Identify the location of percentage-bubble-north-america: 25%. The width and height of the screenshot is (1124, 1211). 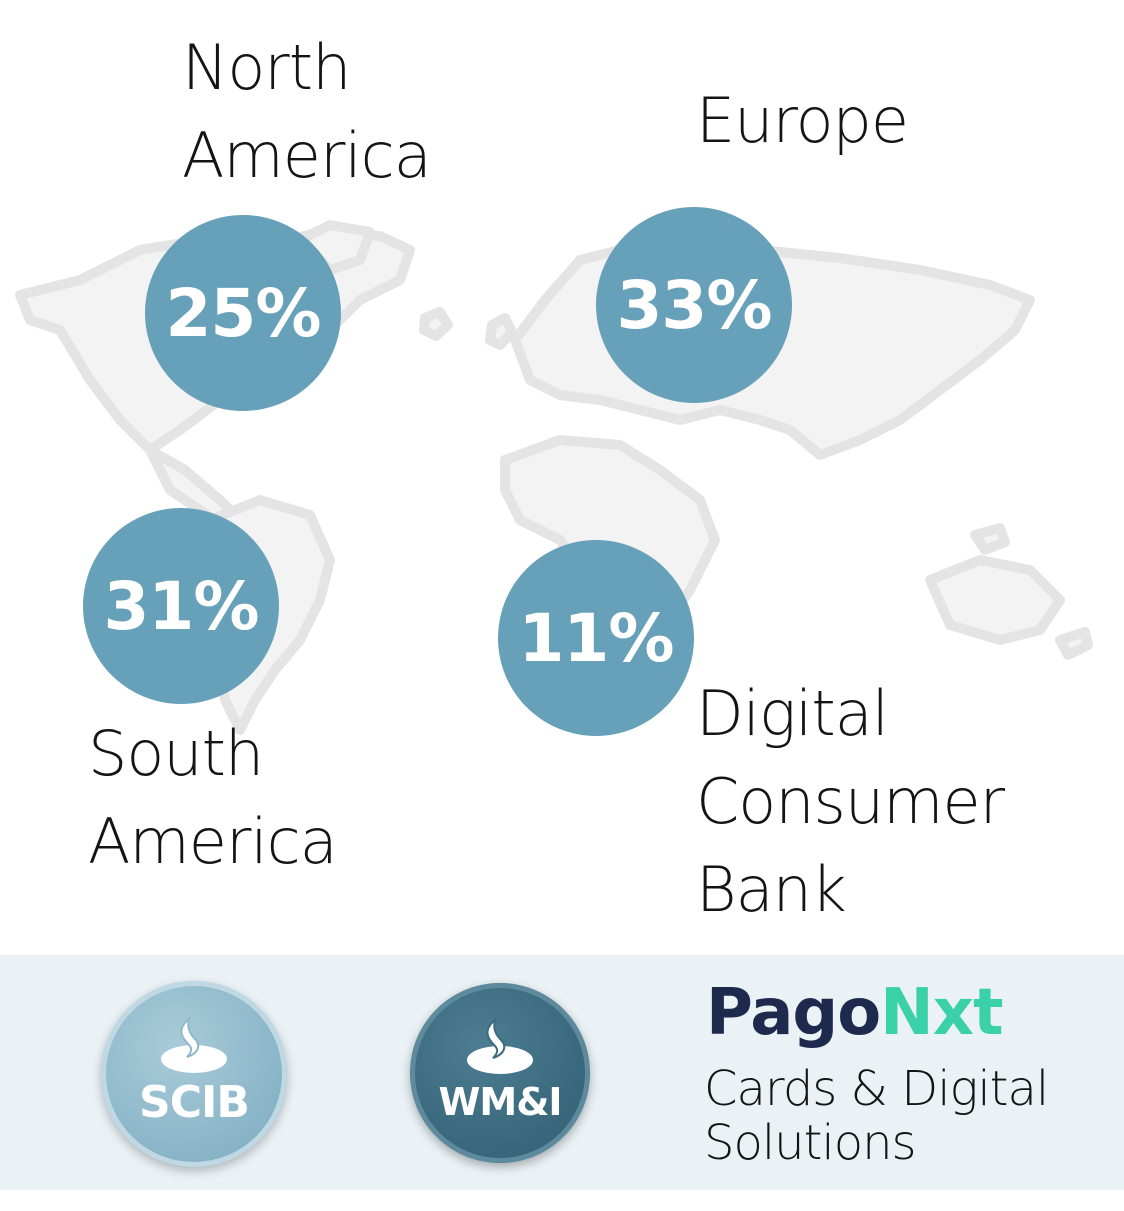
(243, 313).